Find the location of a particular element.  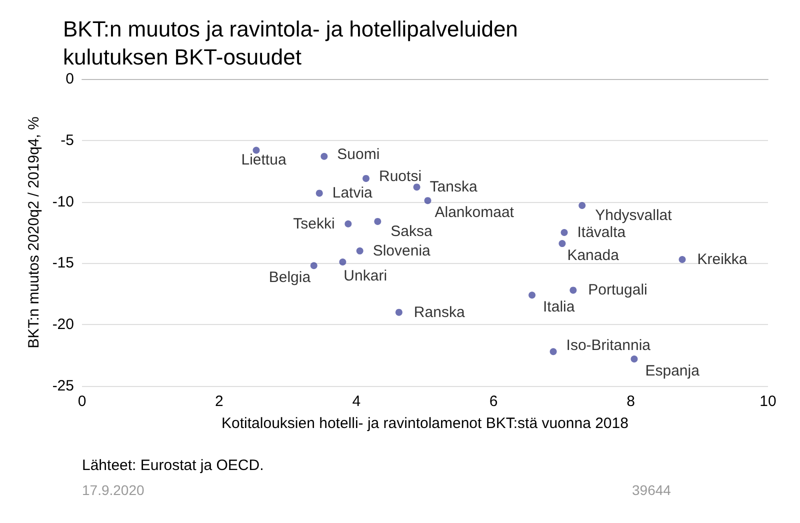

annotation: Liettua is located at coordinates (264, 160).